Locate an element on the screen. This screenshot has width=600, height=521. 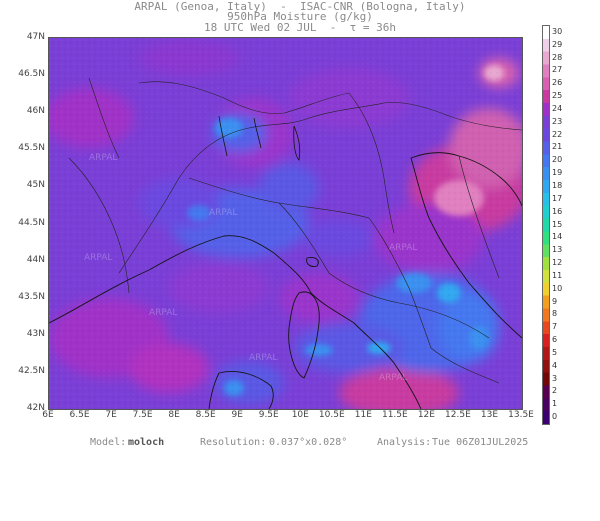
model-label: Model: is located at coordinates (108, 442).